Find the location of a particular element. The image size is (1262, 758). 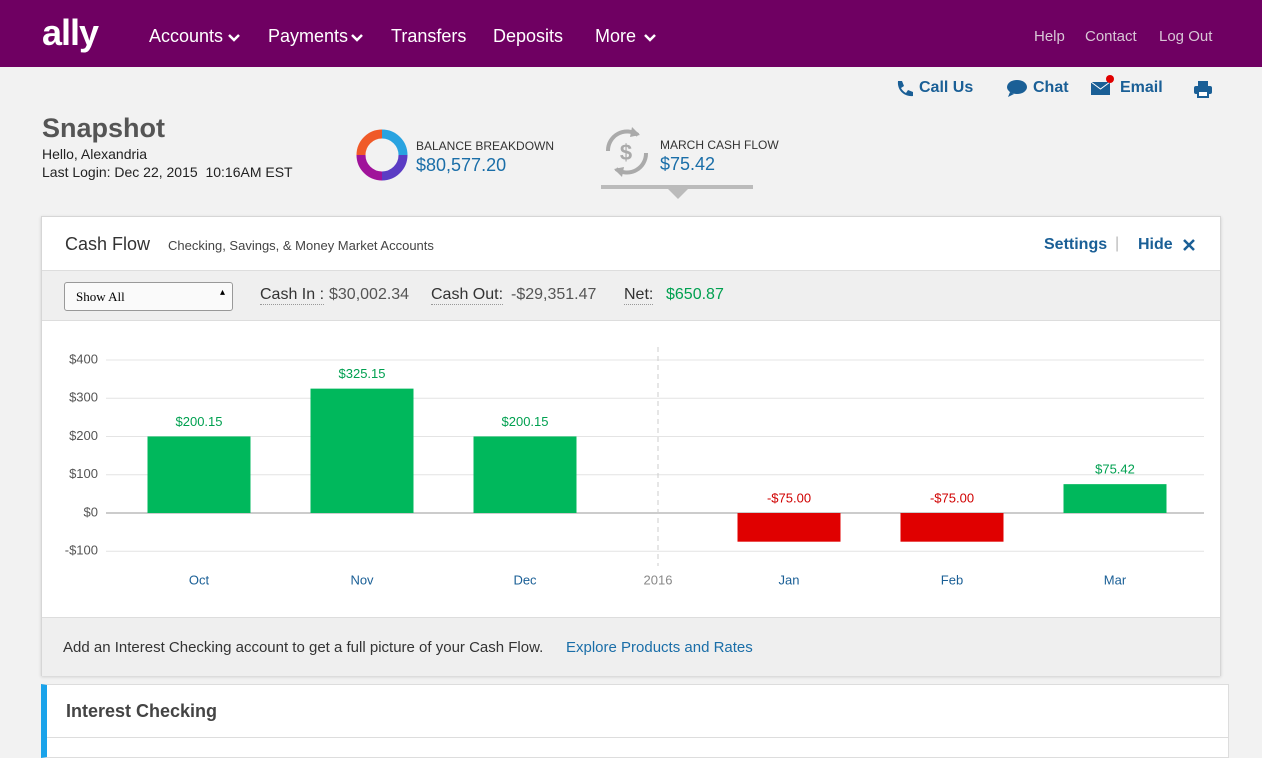

account-card: Interest Checking is located at coordinates (635, 721).